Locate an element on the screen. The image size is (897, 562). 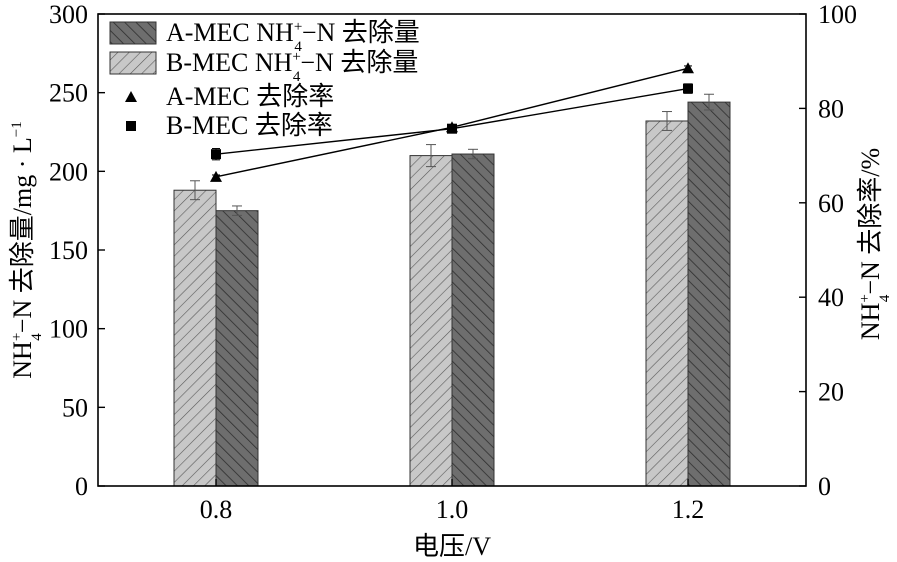
left-tick-label: 100 is located at coordinates (68, 329).